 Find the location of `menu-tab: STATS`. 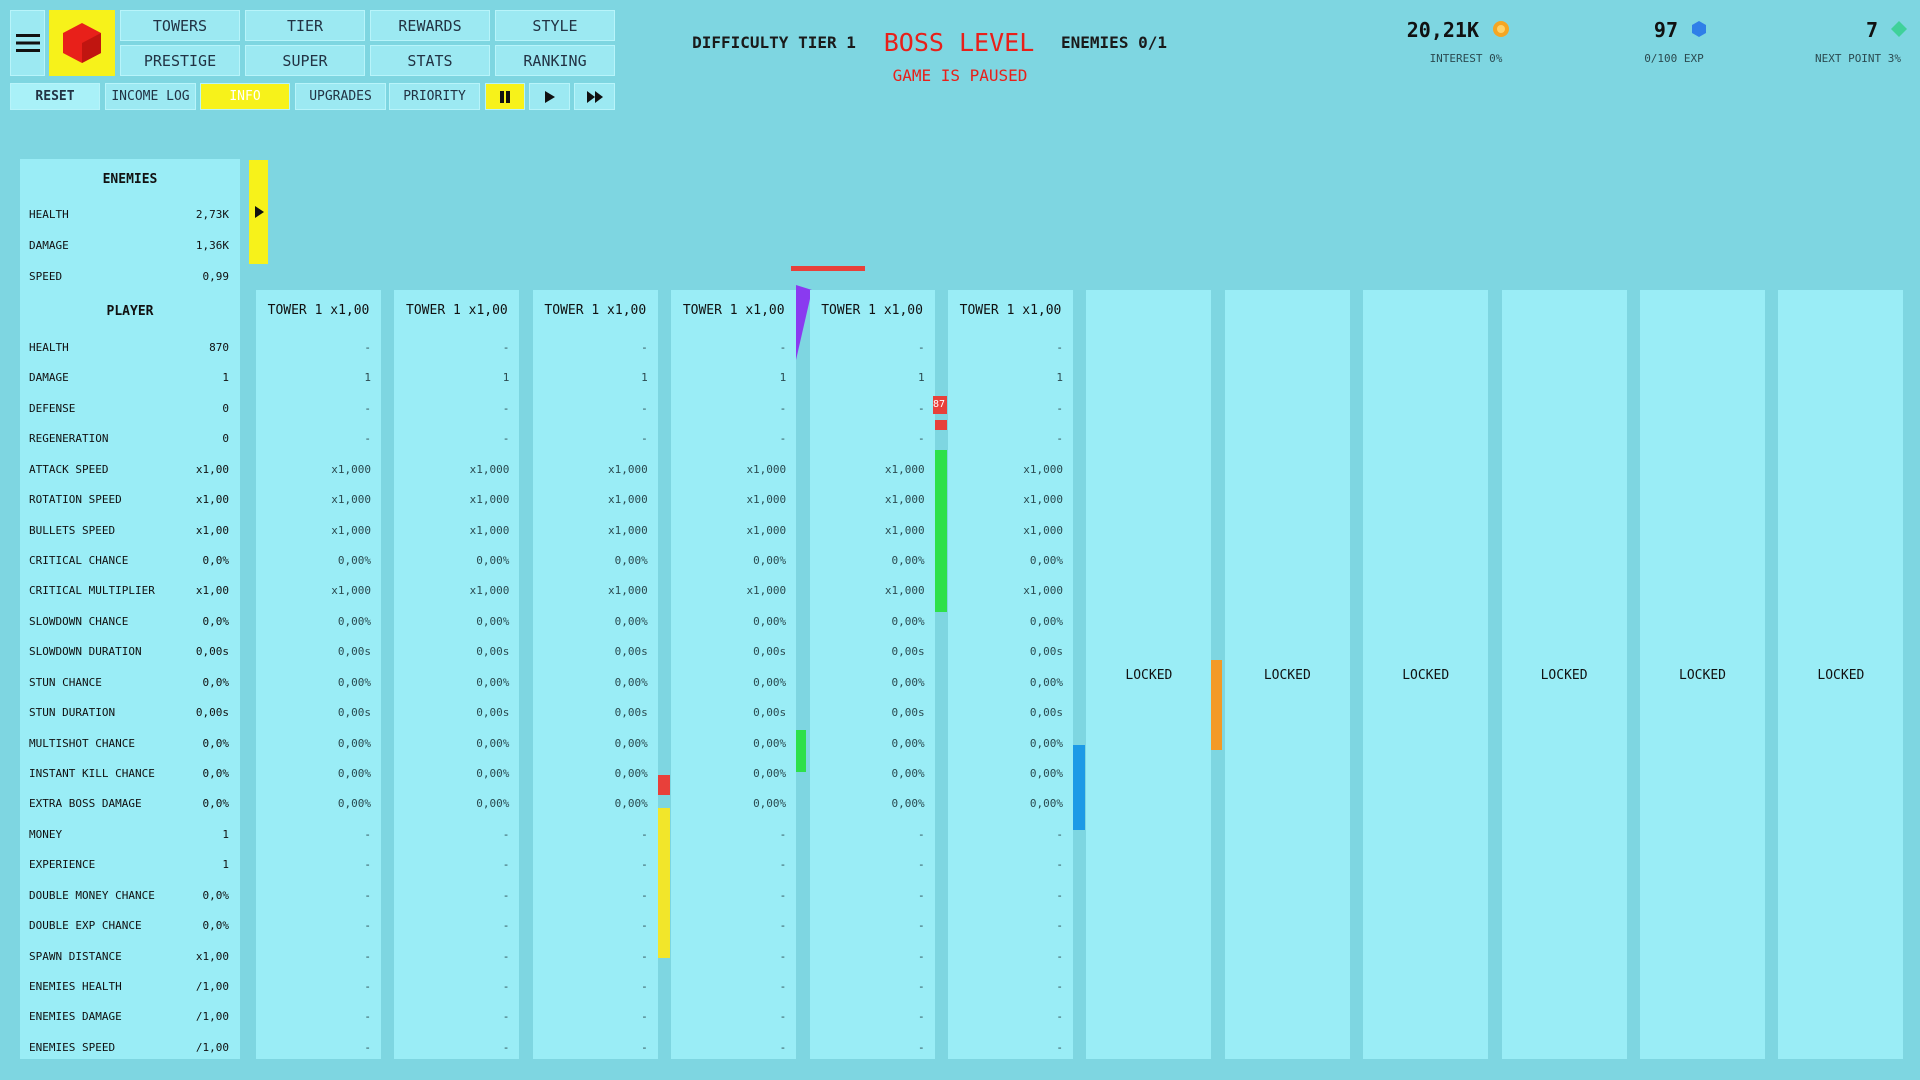

menu-tab: STATS is located at coordinates (430, 60).